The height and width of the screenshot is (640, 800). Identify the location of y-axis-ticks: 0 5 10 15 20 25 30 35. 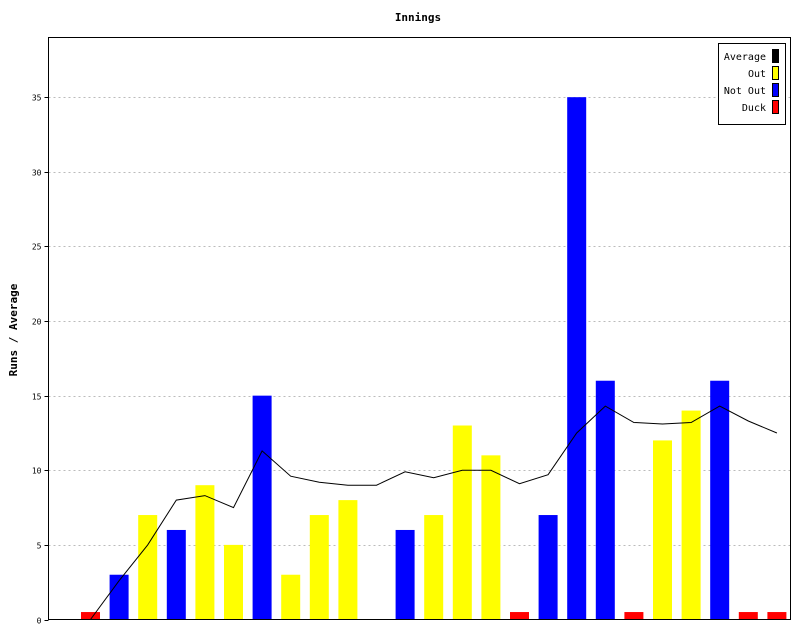
(40, 360).